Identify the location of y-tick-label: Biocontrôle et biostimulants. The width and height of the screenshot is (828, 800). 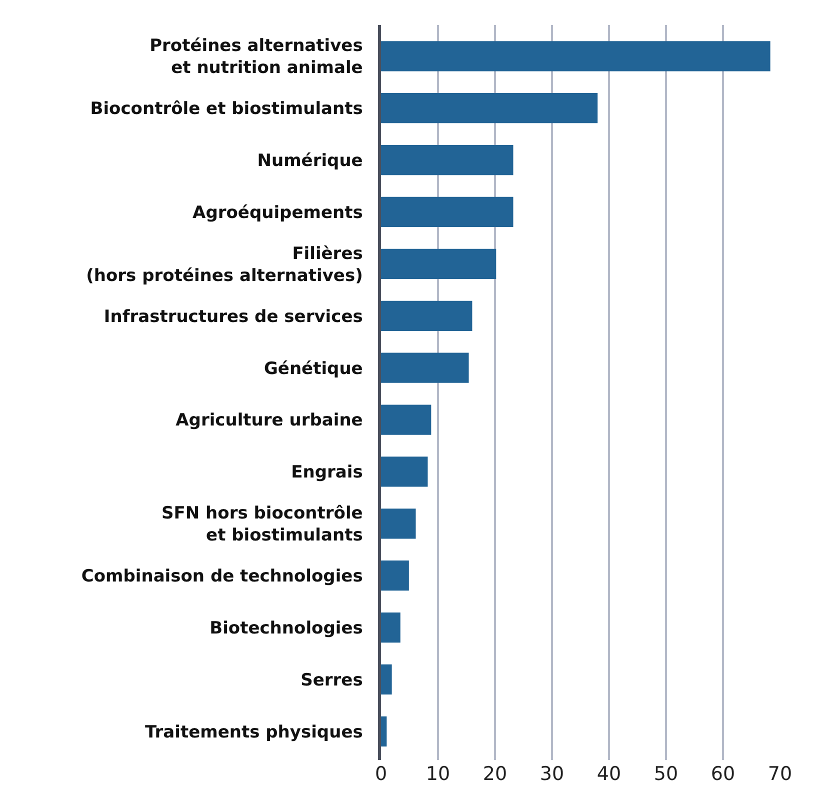
(226, 109).